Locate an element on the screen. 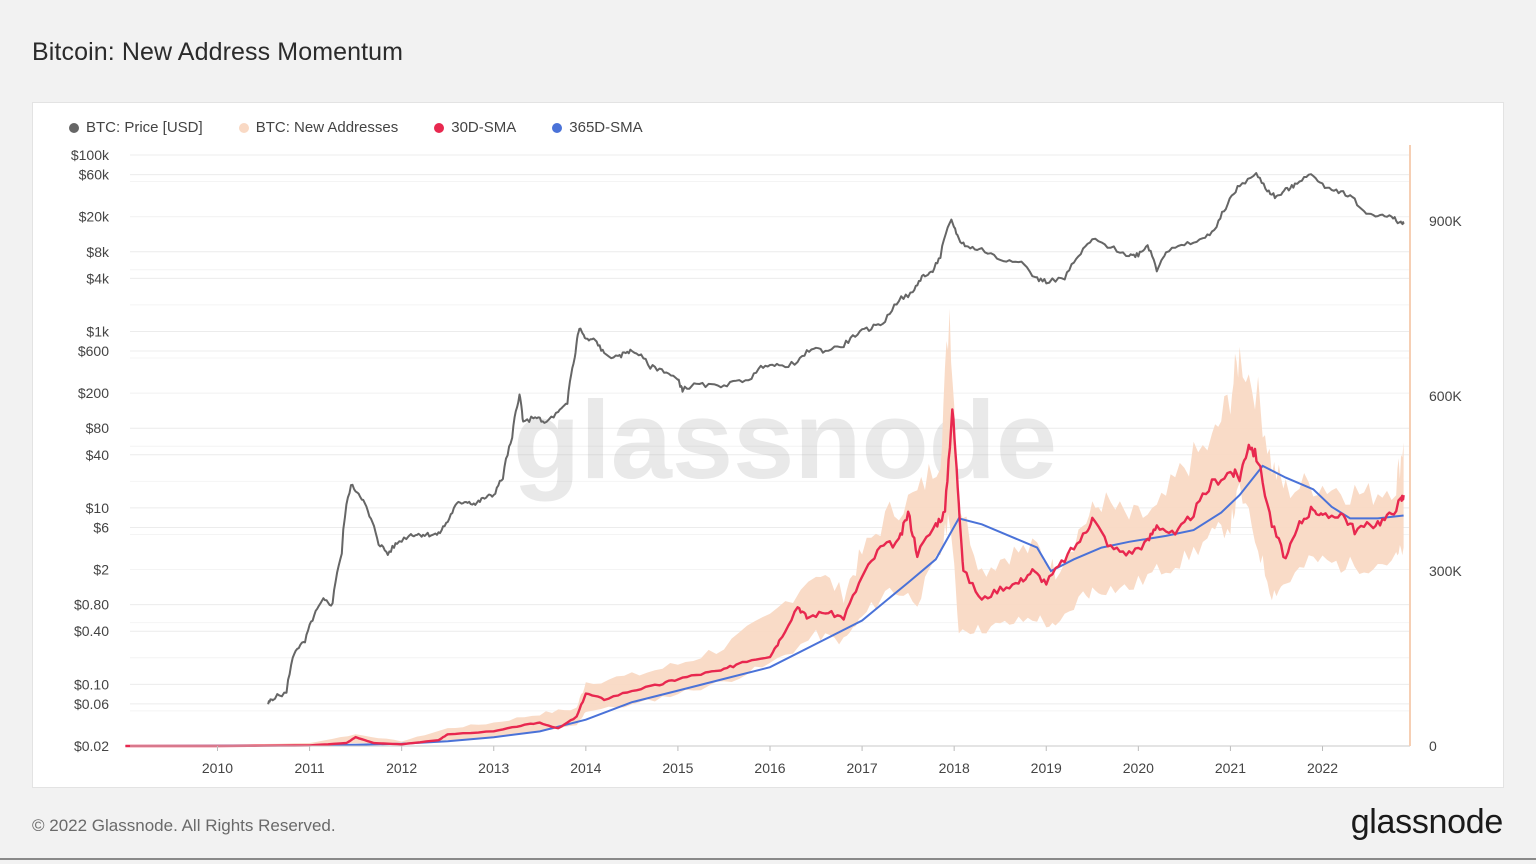  left-tick-label: $1k is located at coordinates (98, 331).